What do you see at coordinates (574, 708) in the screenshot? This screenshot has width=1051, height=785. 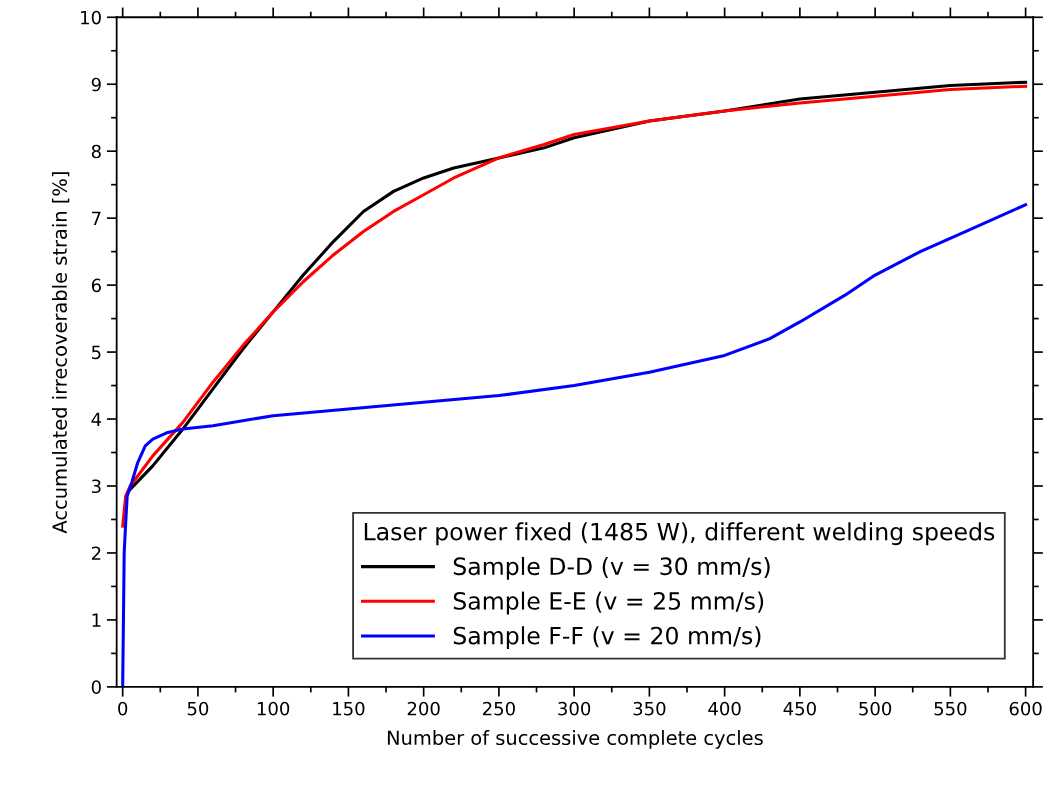 I see `x-tick-label: 300` at bounding box center [574, 708].